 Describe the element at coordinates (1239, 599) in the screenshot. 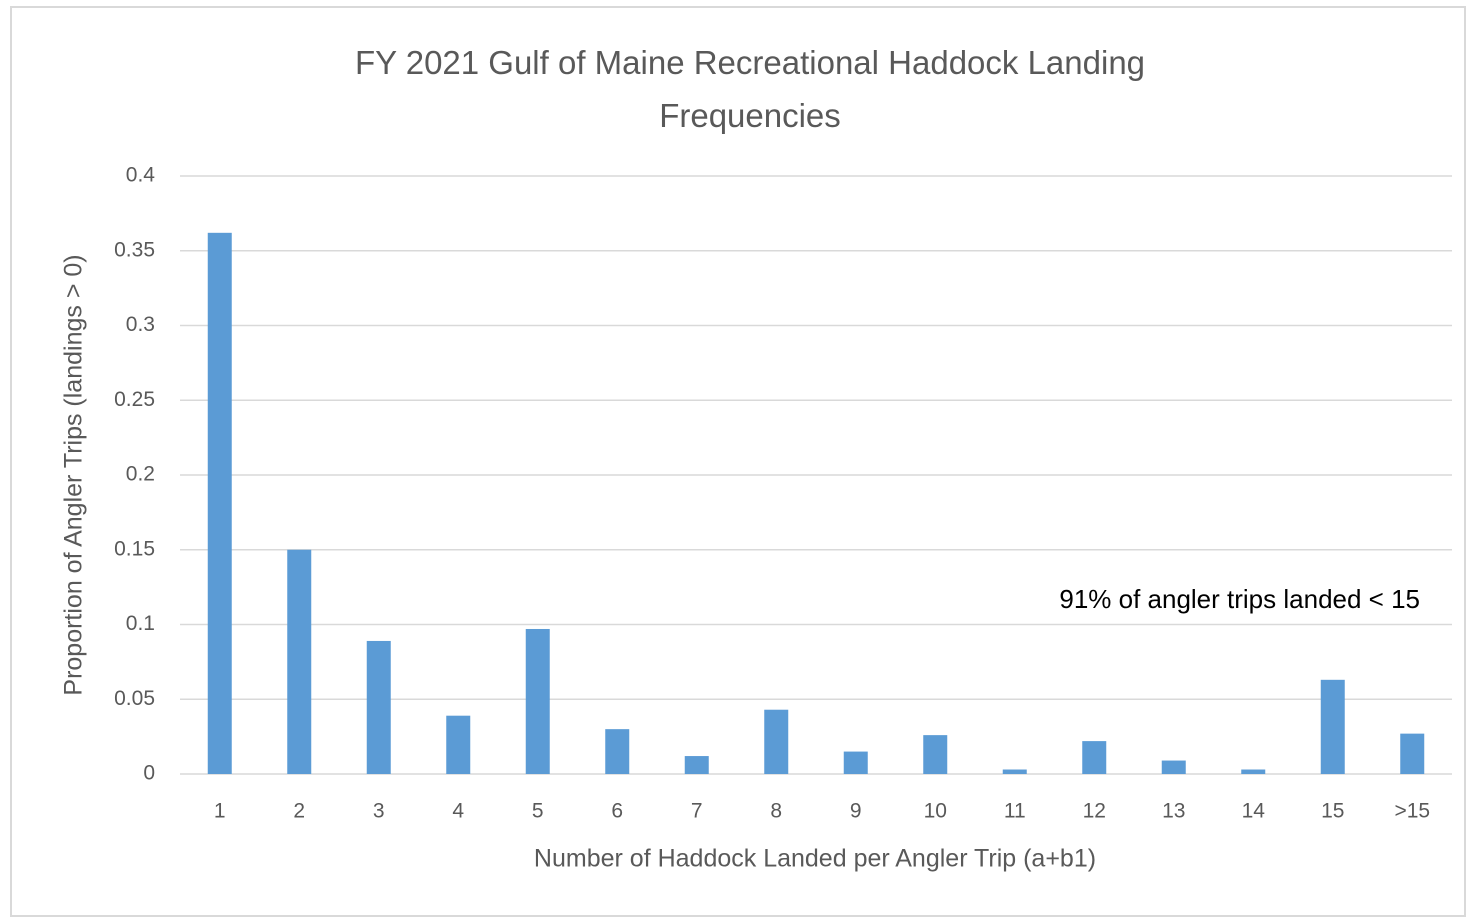

I see `annotation: 91% of angler trips landed < 15` at that location.